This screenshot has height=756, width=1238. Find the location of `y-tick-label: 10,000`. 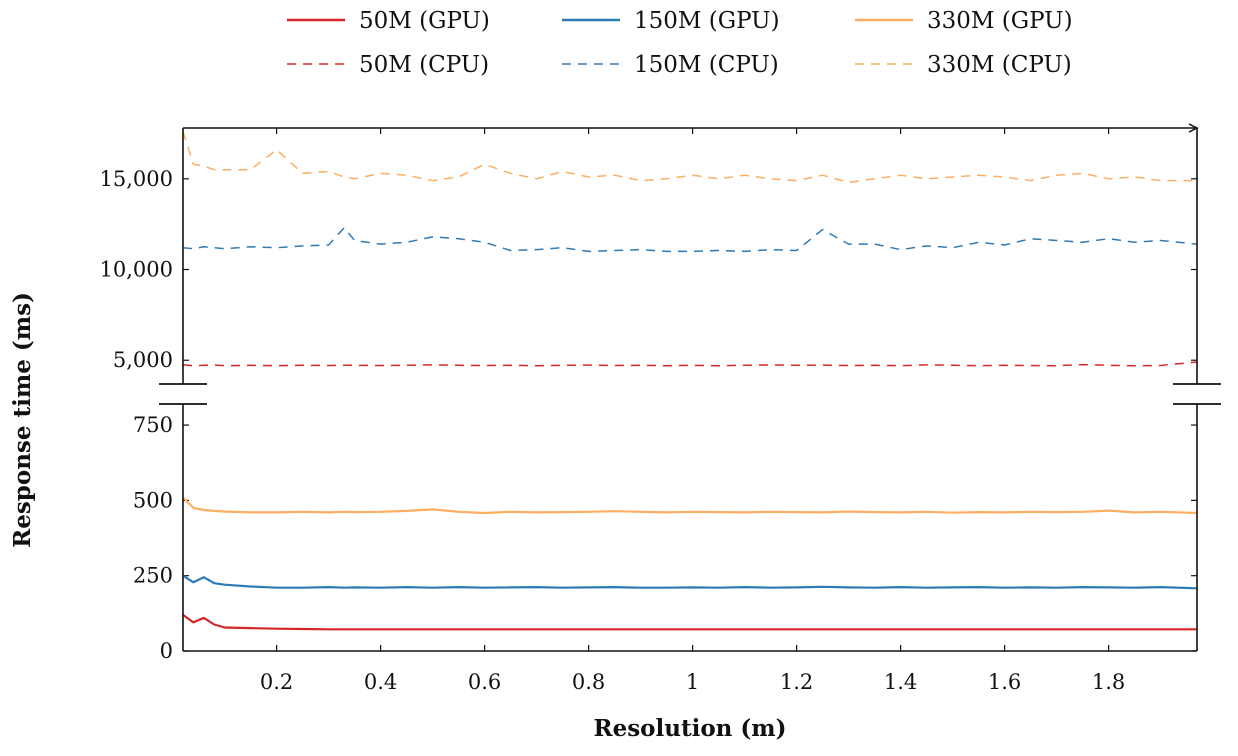

y-tick-label: 10,000 is located at coordinates (136, 270).